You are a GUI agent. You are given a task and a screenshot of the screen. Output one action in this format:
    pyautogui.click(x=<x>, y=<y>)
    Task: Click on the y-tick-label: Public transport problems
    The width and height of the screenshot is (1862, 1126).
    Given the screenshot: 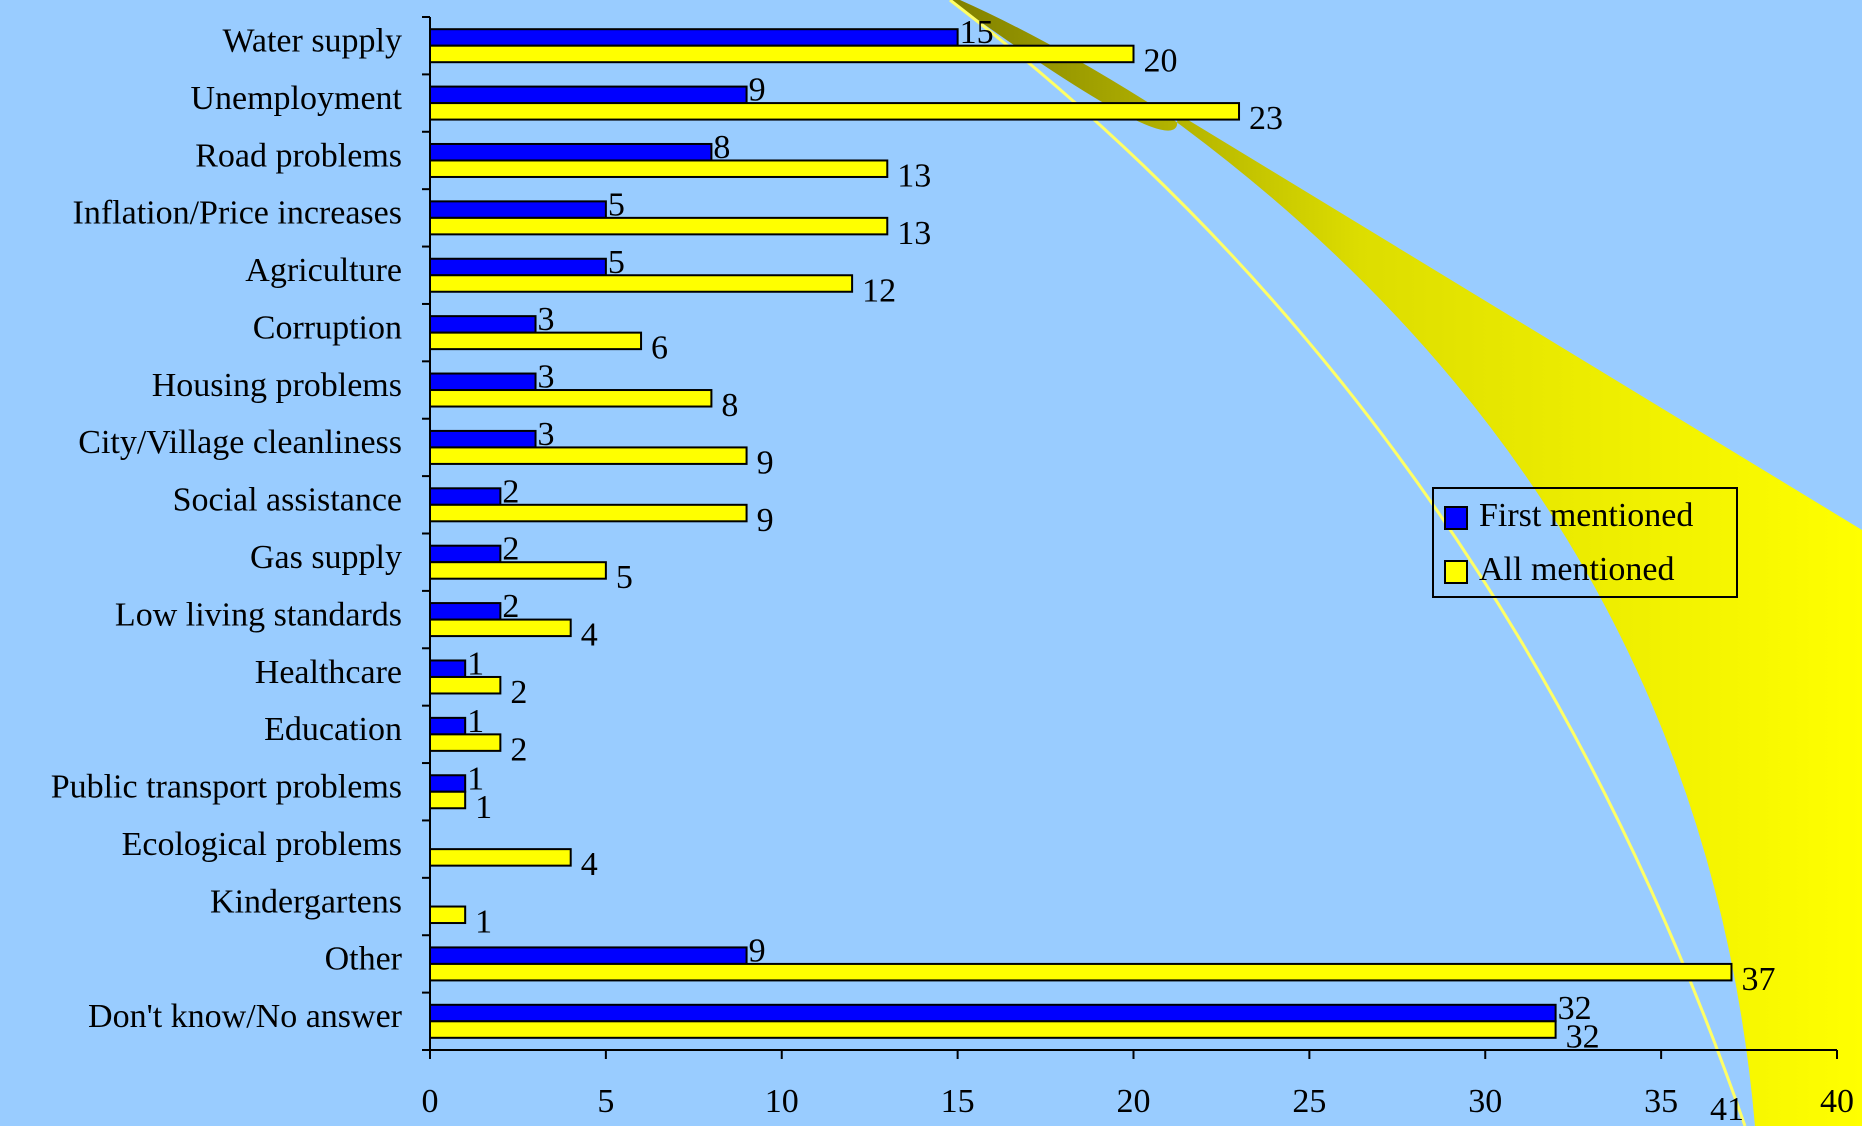 What is the action you would take?
    pyautogui.click(x=226, y=787)
    